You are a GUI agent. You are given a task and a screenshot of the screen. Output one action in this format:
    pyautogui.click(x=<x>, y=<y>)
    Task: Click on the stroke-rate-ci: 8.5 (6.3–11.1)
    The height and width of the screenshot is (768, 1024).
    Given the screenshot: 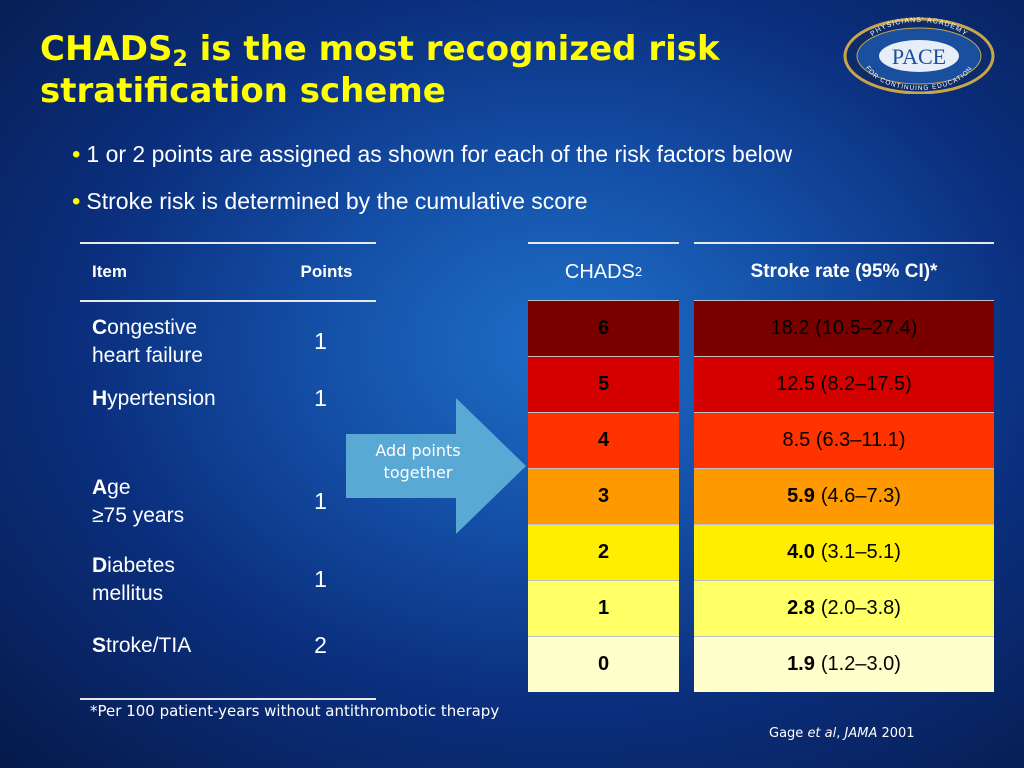 What is the action you would take?
    pyautogui.click(x=844, y=440)
    